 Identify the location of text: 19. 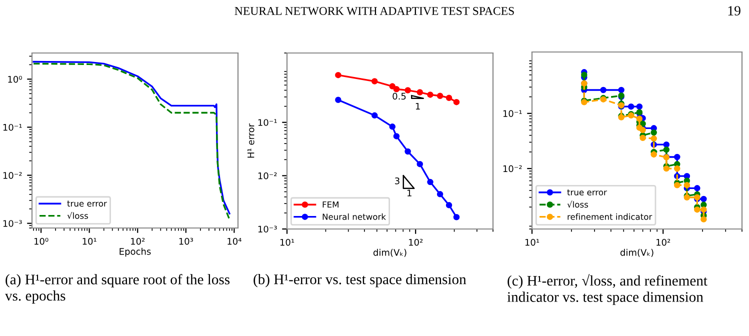
(734, 11).